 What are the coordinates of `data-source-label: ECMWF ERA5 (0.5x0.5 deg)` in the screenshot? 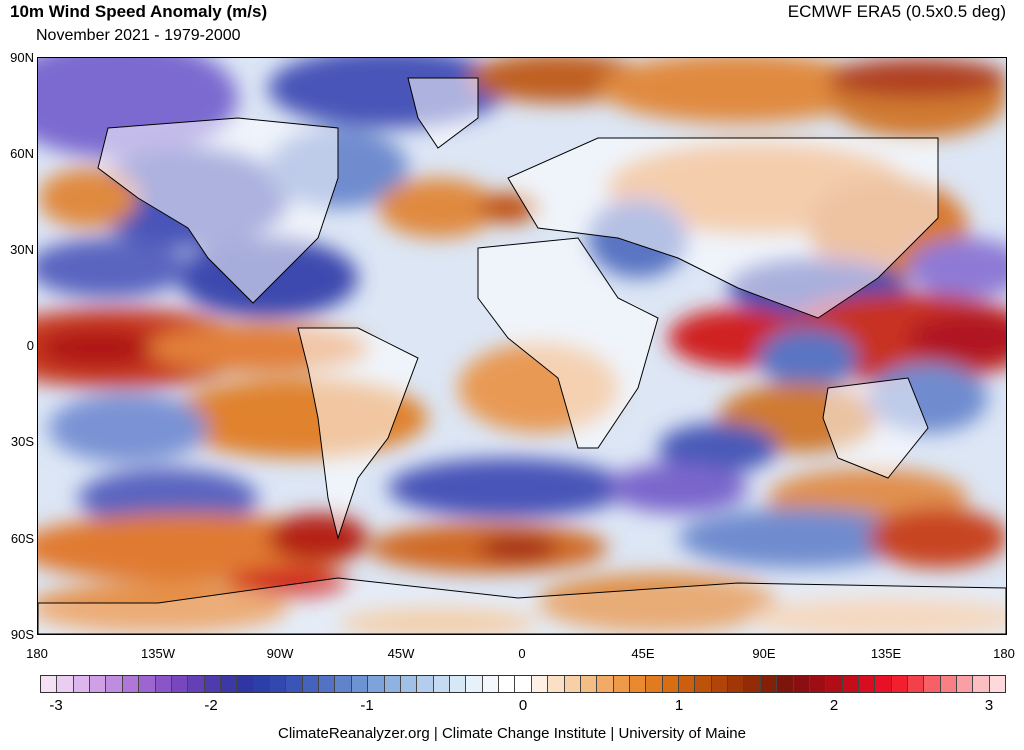 It's located at (896, 11).